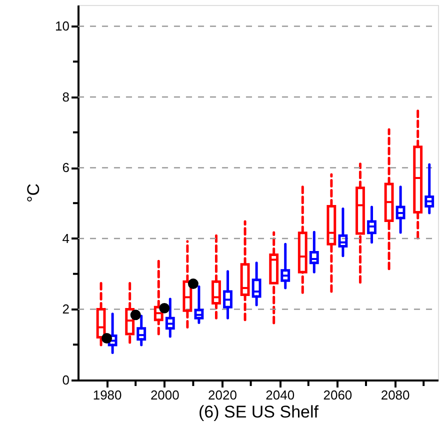 This screenshot has width=443, height=440. What do you see at coordinates (258, 412) in the screenshot?
I see `x-axis-title: (6) SE US Shelf` at bounding box center [258, 412].